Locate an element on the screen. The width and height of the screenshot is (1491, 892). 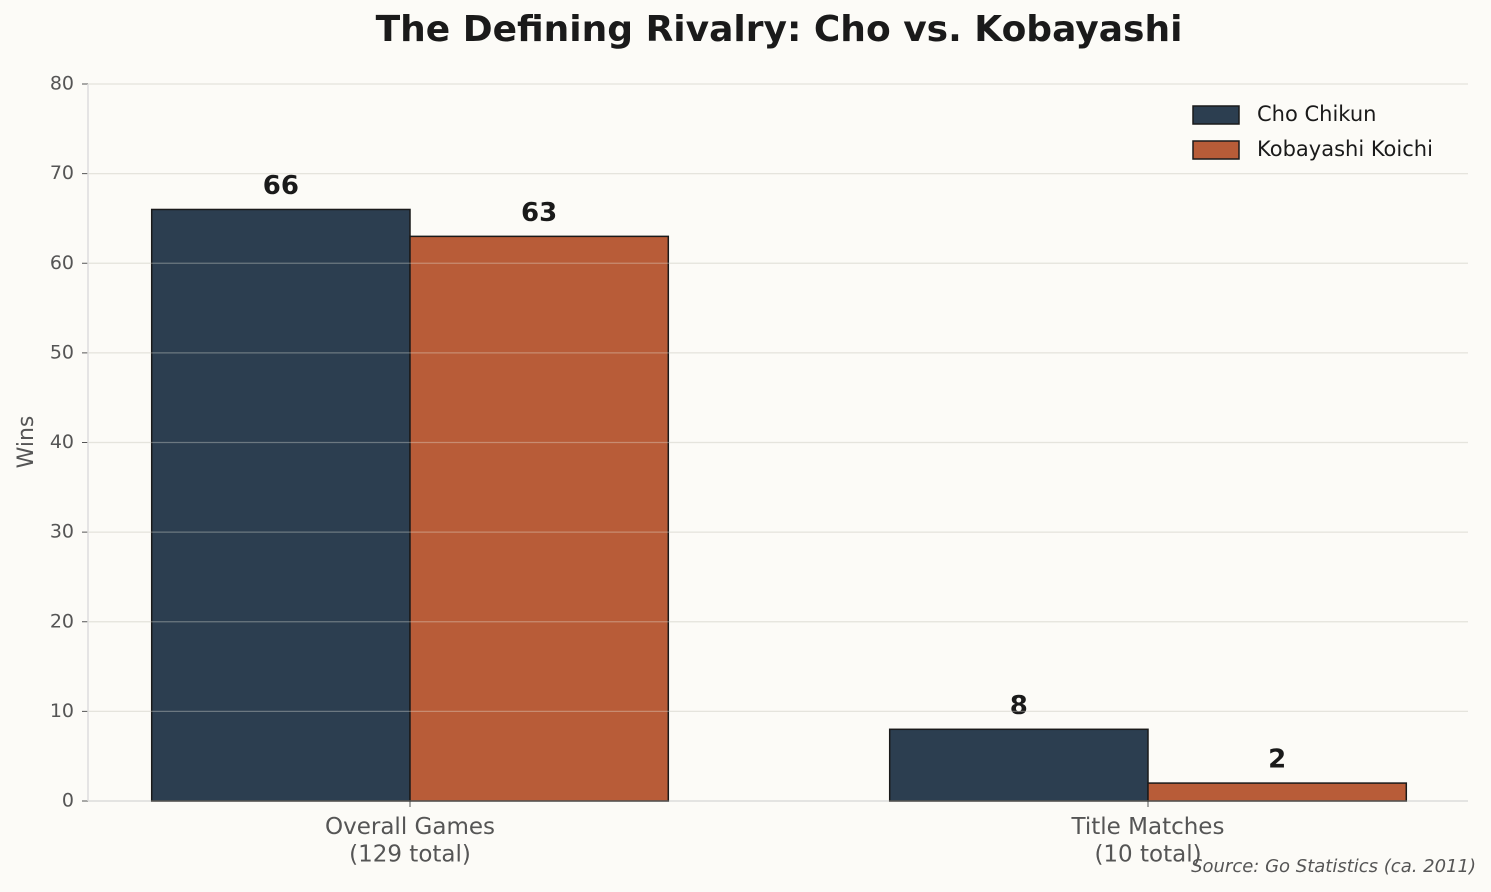
y-tick-label: 80 is located at coordinates (62, 84).